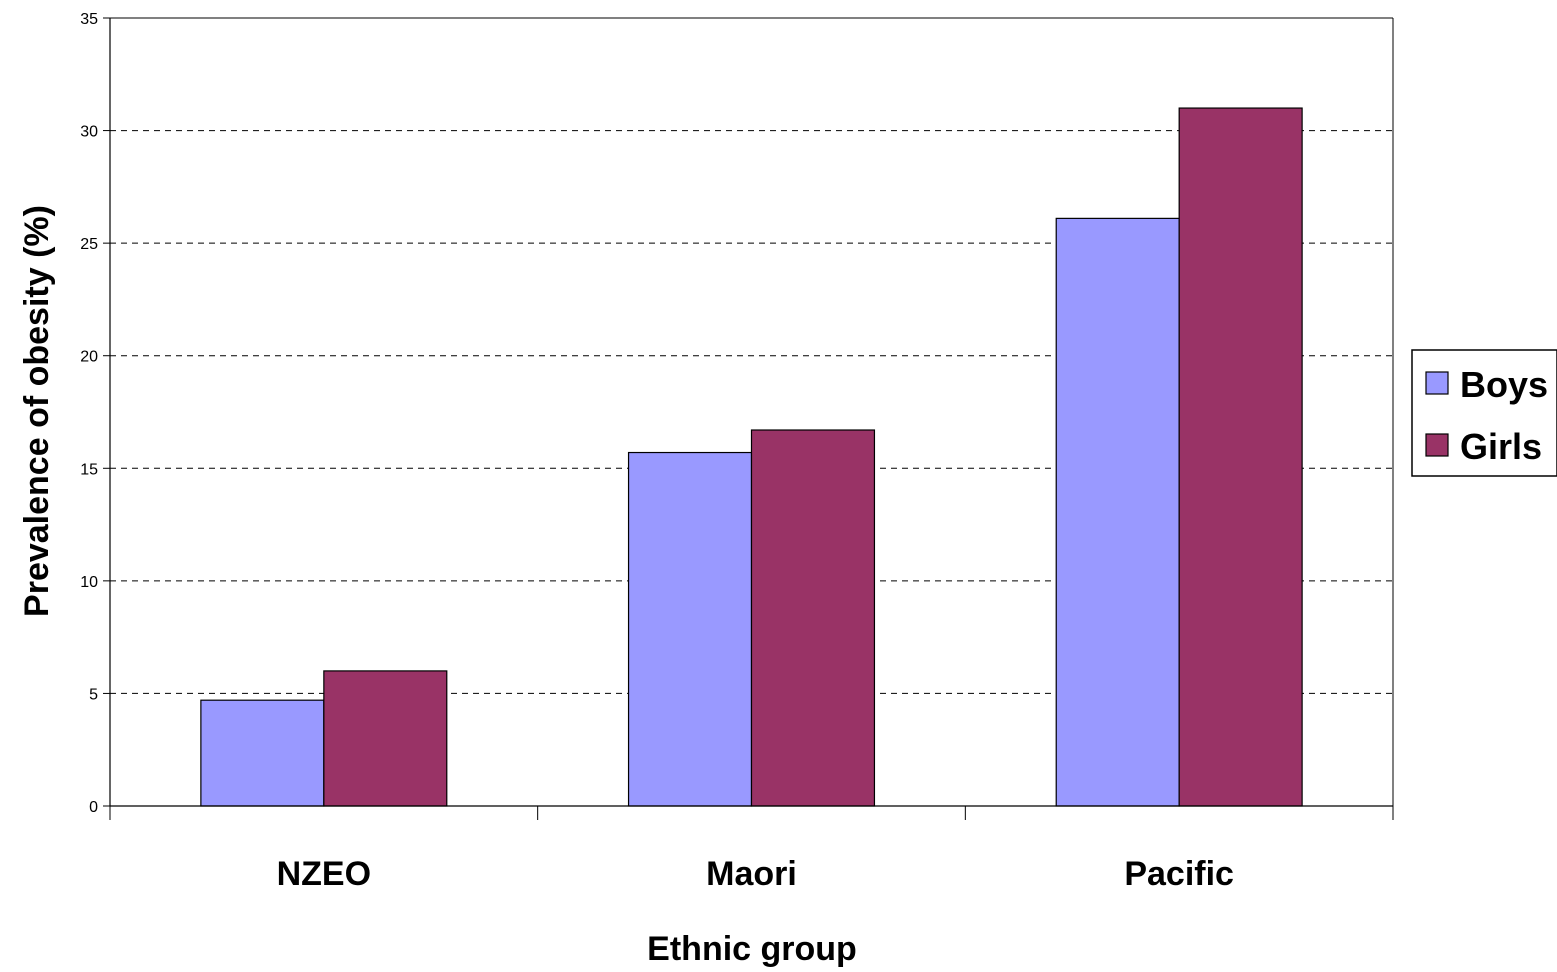 The height and width of the screenshot is (972, 1557). What do you see at coordinates (89, 244) in the screenshot?
I see `y-tick-label-25: 25` at bounding box center [89, 244].